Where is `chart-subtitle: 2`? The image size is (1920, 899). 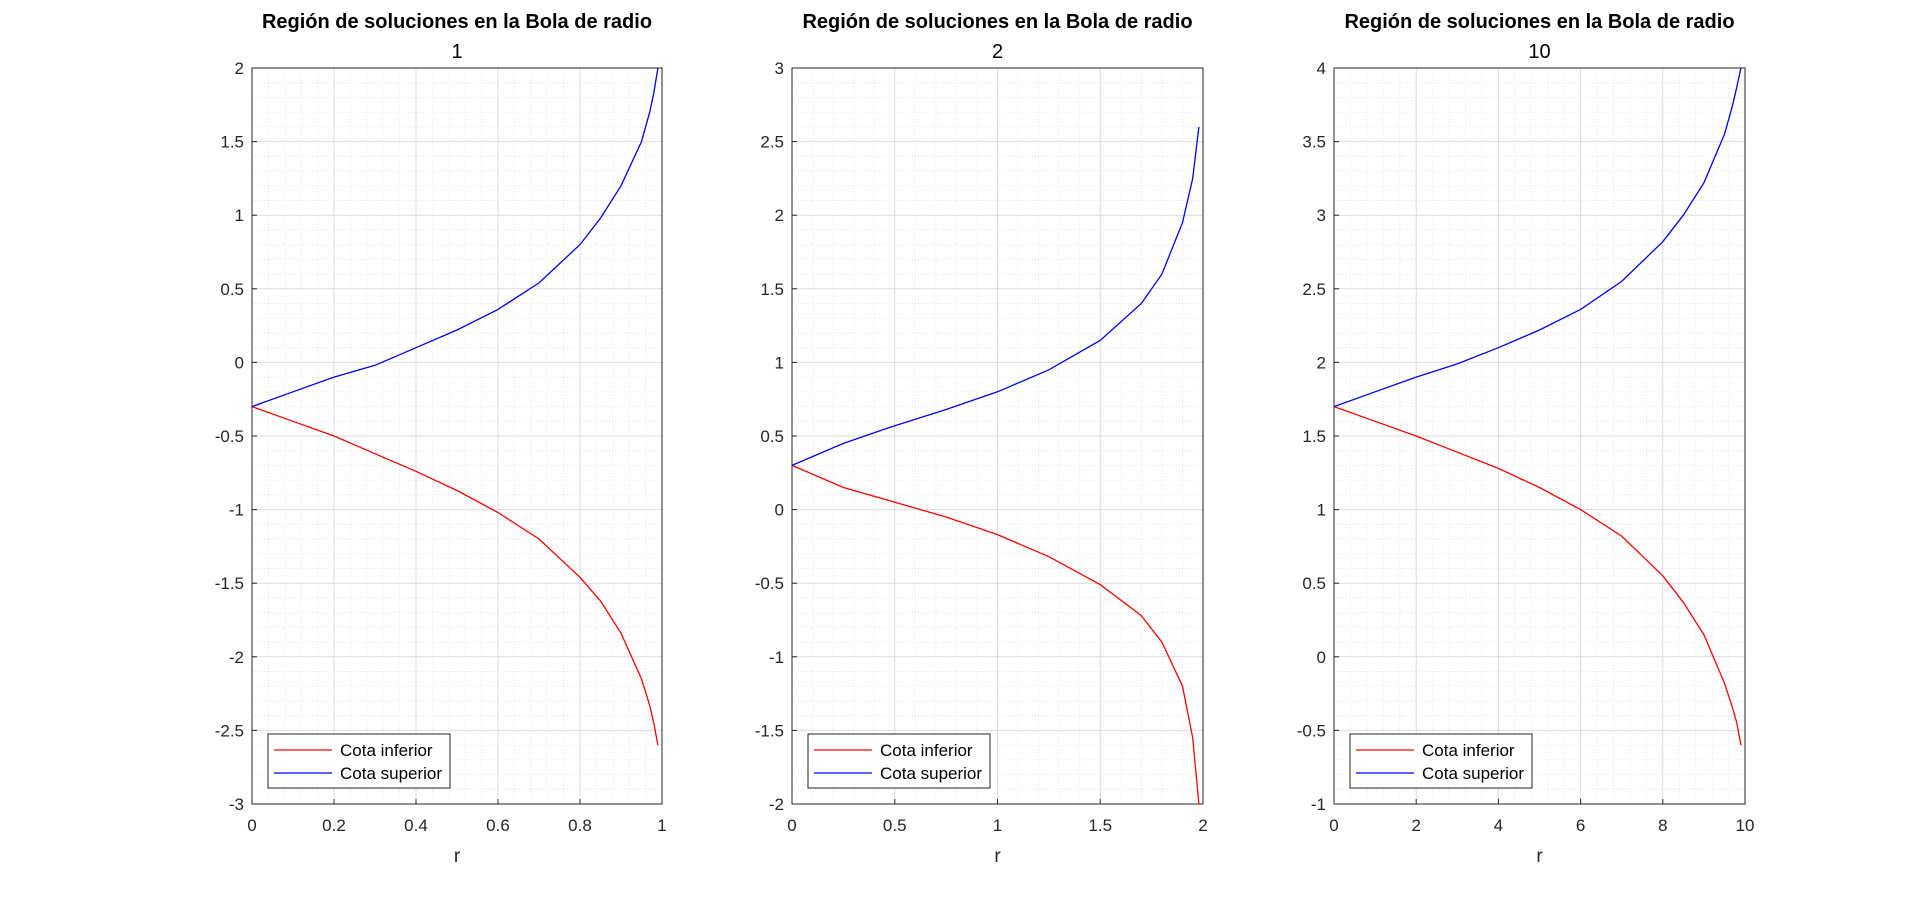 chart-subtitle: 2 is located at coordinates (997, 52).